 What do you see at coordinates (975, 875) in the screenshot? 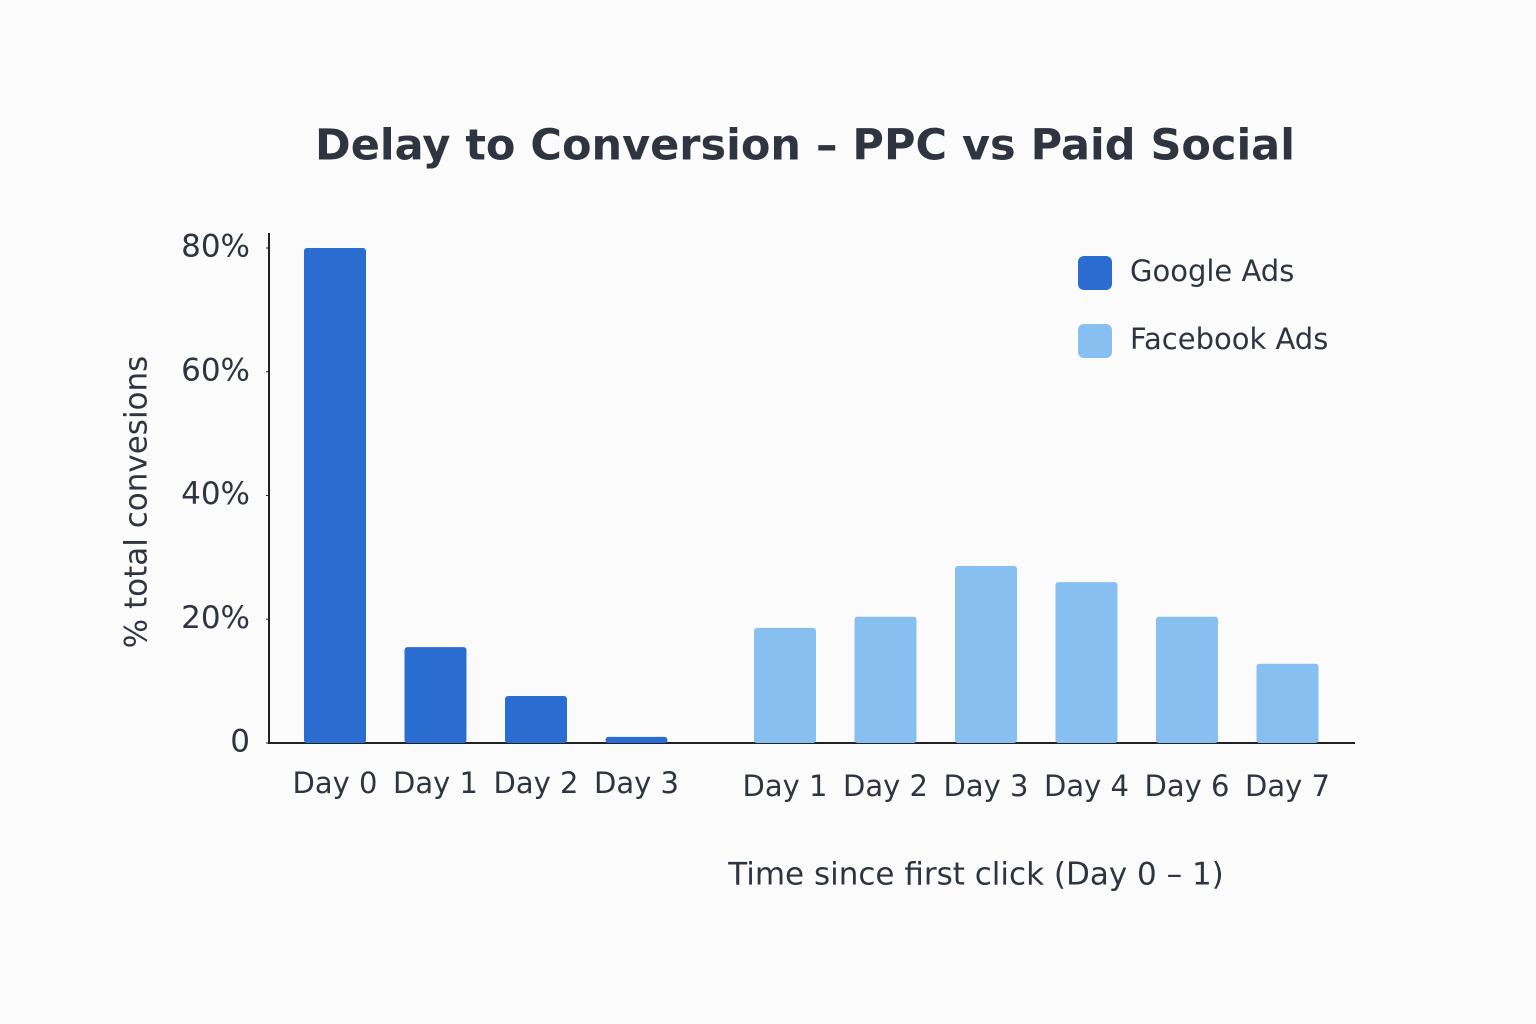
I see `x-axis-title: Time since first click (Day 0 – 1)` at bounding box center [975, 875].